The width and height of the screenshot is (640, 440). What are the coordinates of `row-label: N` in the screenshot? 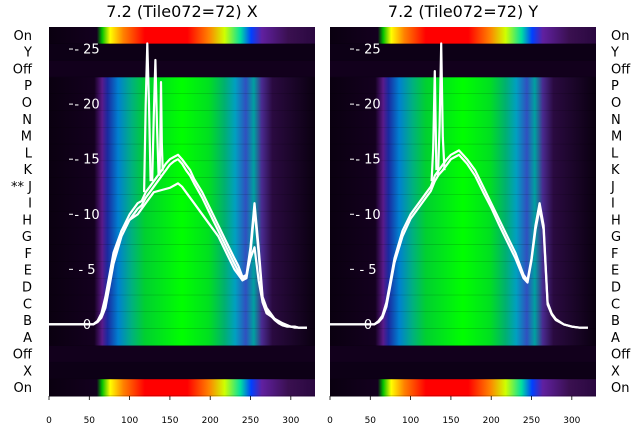 It's located at (616, 120).